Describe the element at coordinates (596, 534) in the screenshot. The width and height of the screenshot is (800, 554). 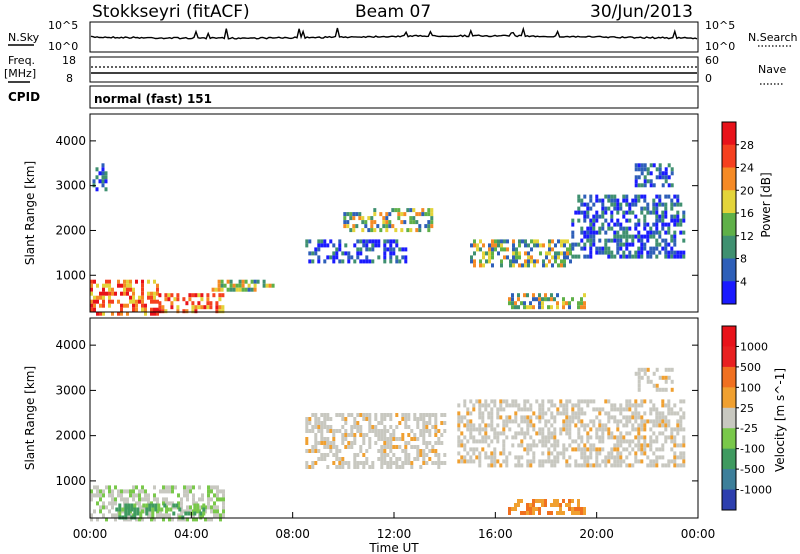
I see `xtick-label: 20:00` at that location.